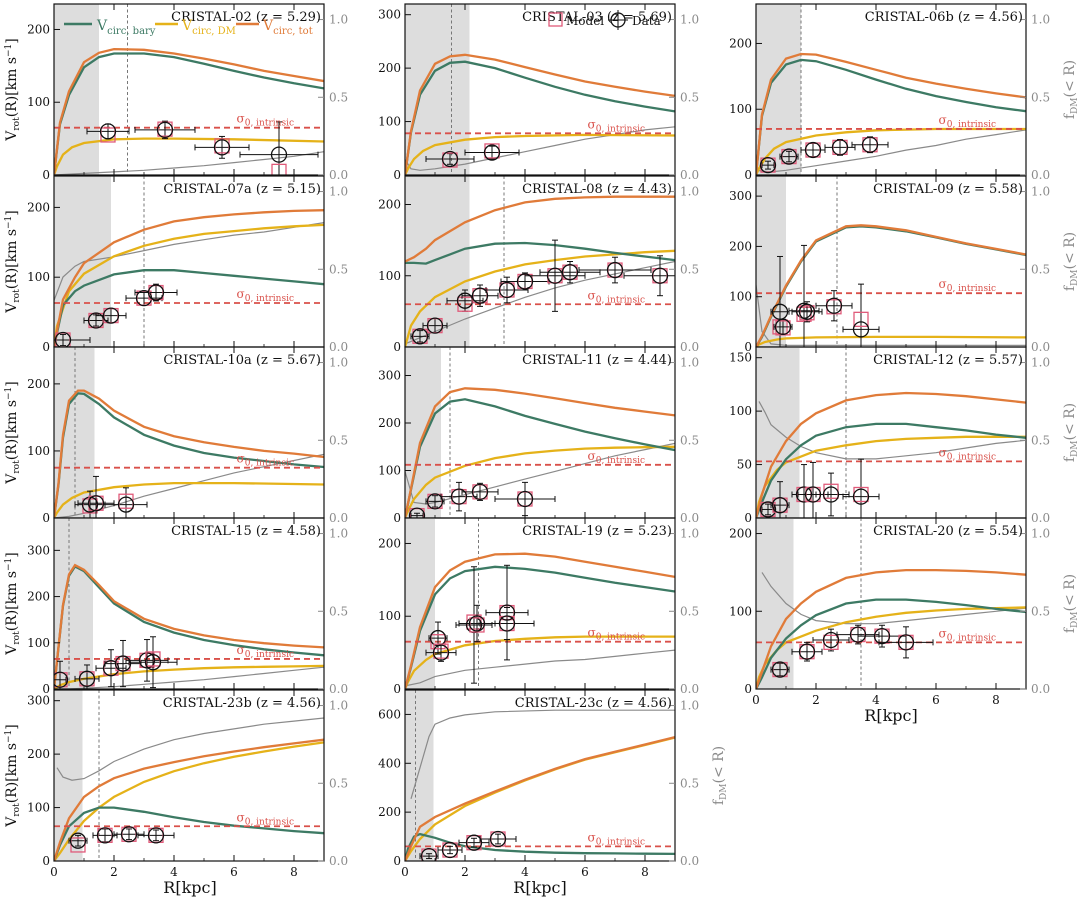 This screenshot has height=903, width=1079. Describe the element at coordinates (38, 701) in the screenshot. I see `y-tick-label: 300` at that location.